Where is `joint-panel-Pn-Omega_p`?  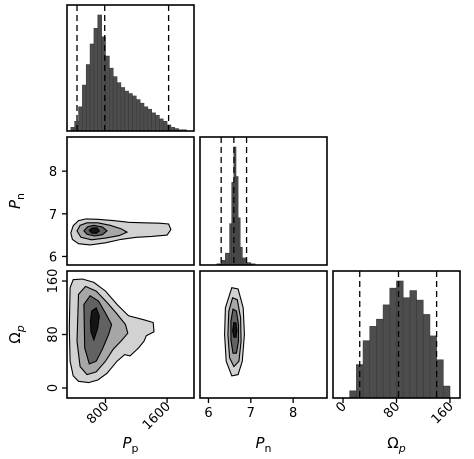 joint-panel-Pn-Omega_p is located at coordinates (263, 334).